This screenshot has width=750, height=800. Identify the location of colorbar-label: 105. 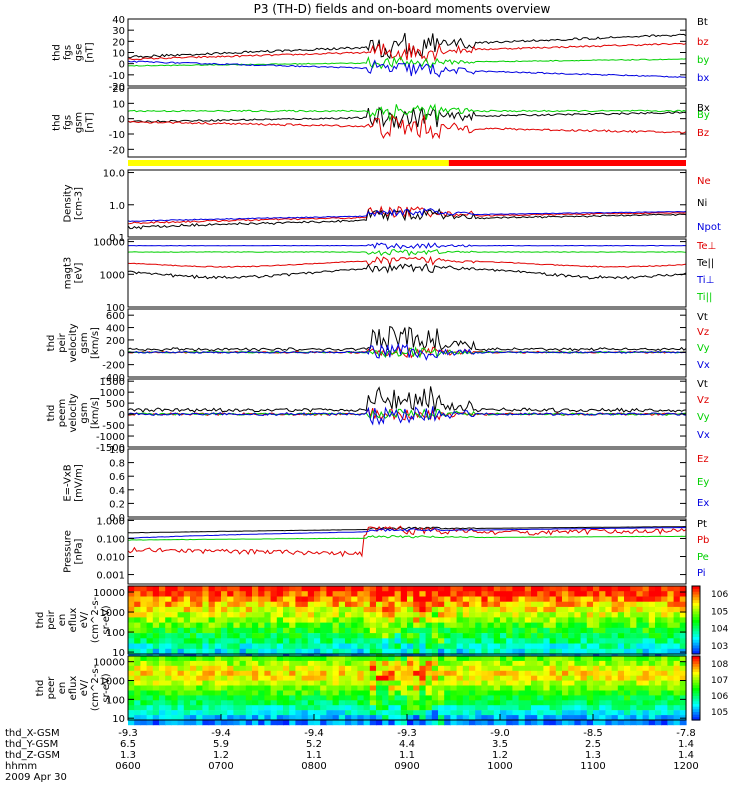
(719, 713).